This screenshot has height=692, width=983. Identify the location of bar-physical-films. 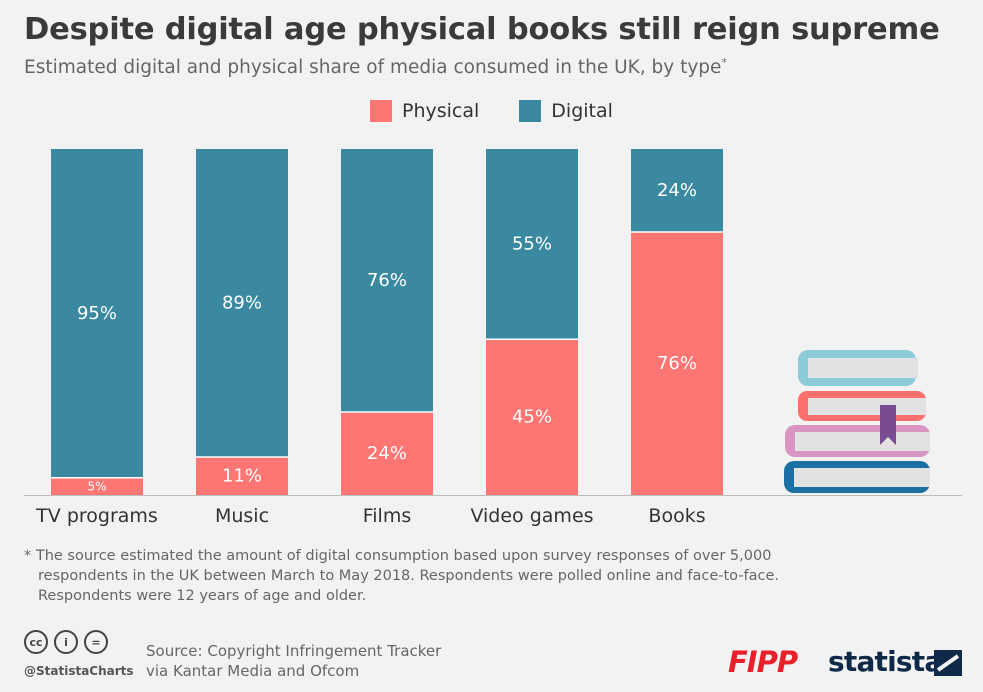
(387, 453).